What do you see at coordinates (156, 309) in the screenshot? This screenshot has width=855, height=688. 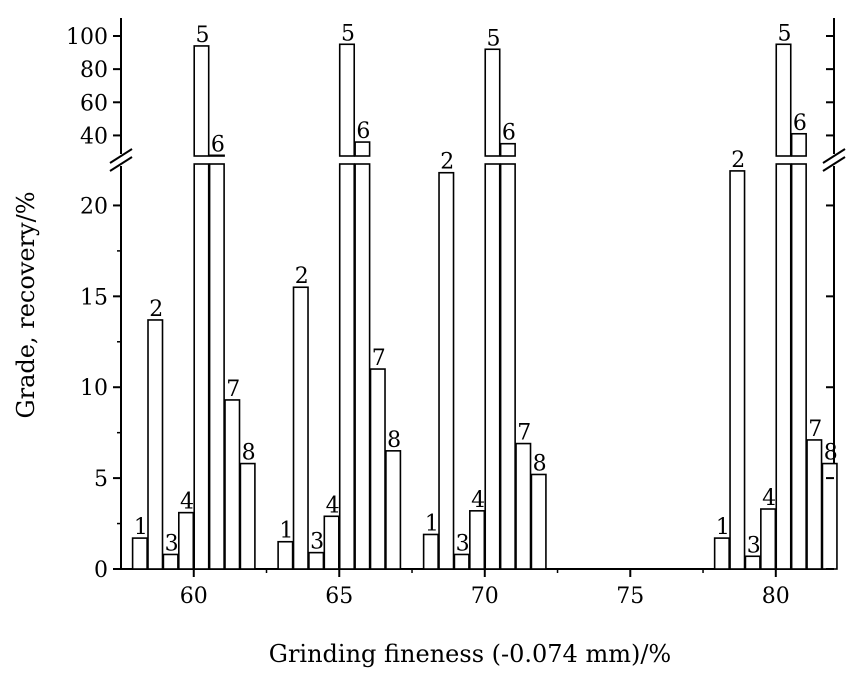 I see `bar-label-g0-s2: 2` at bounding box center [156, 309].